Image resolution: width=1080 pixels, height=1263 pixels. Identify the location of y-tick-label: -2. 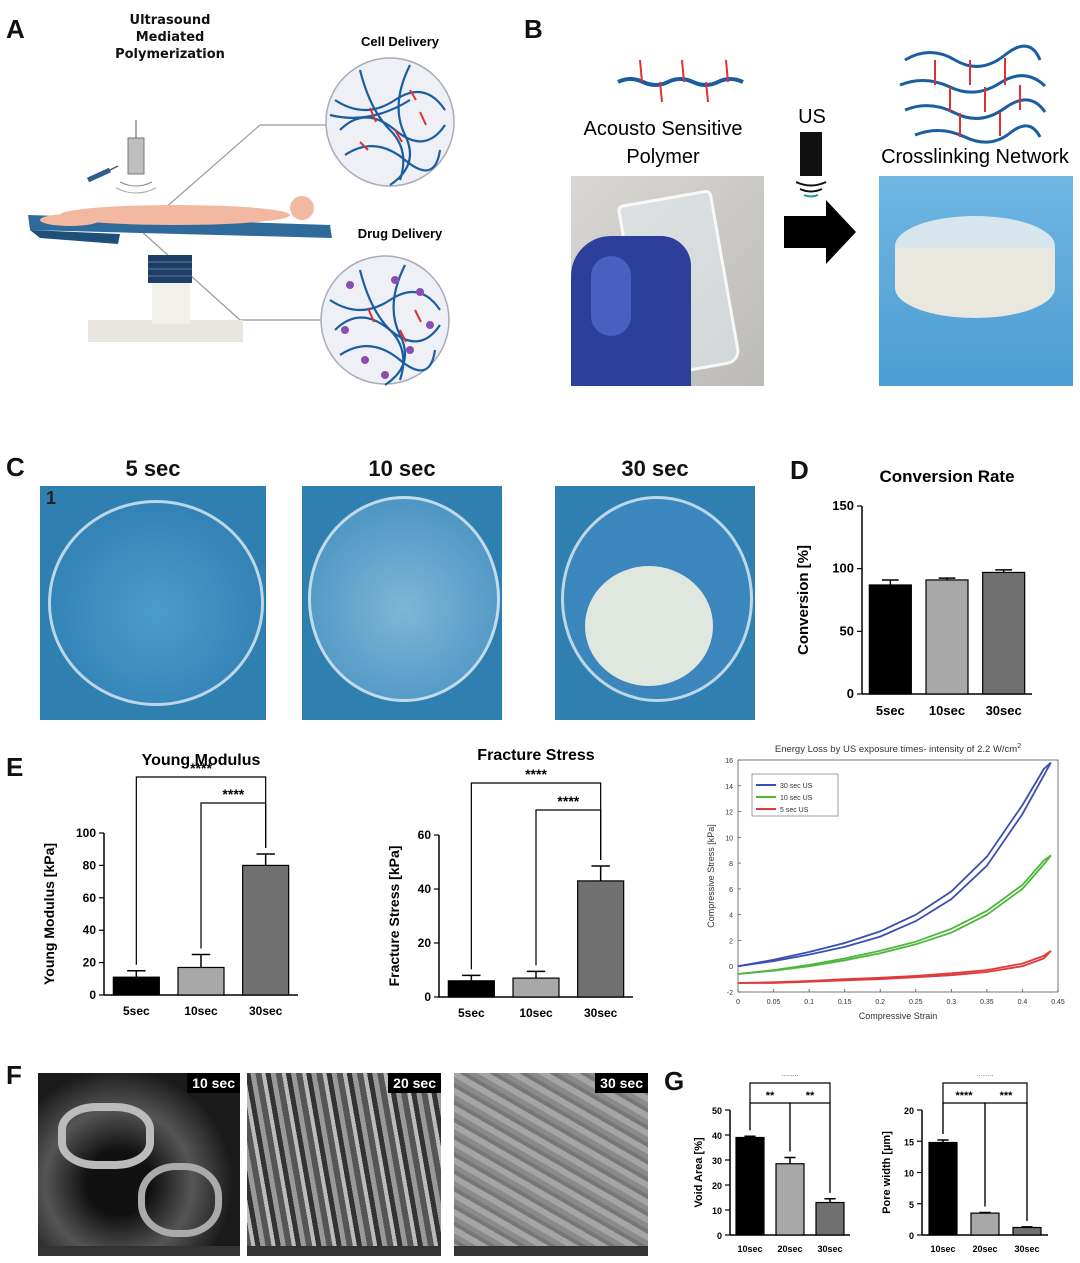
(730, 993).